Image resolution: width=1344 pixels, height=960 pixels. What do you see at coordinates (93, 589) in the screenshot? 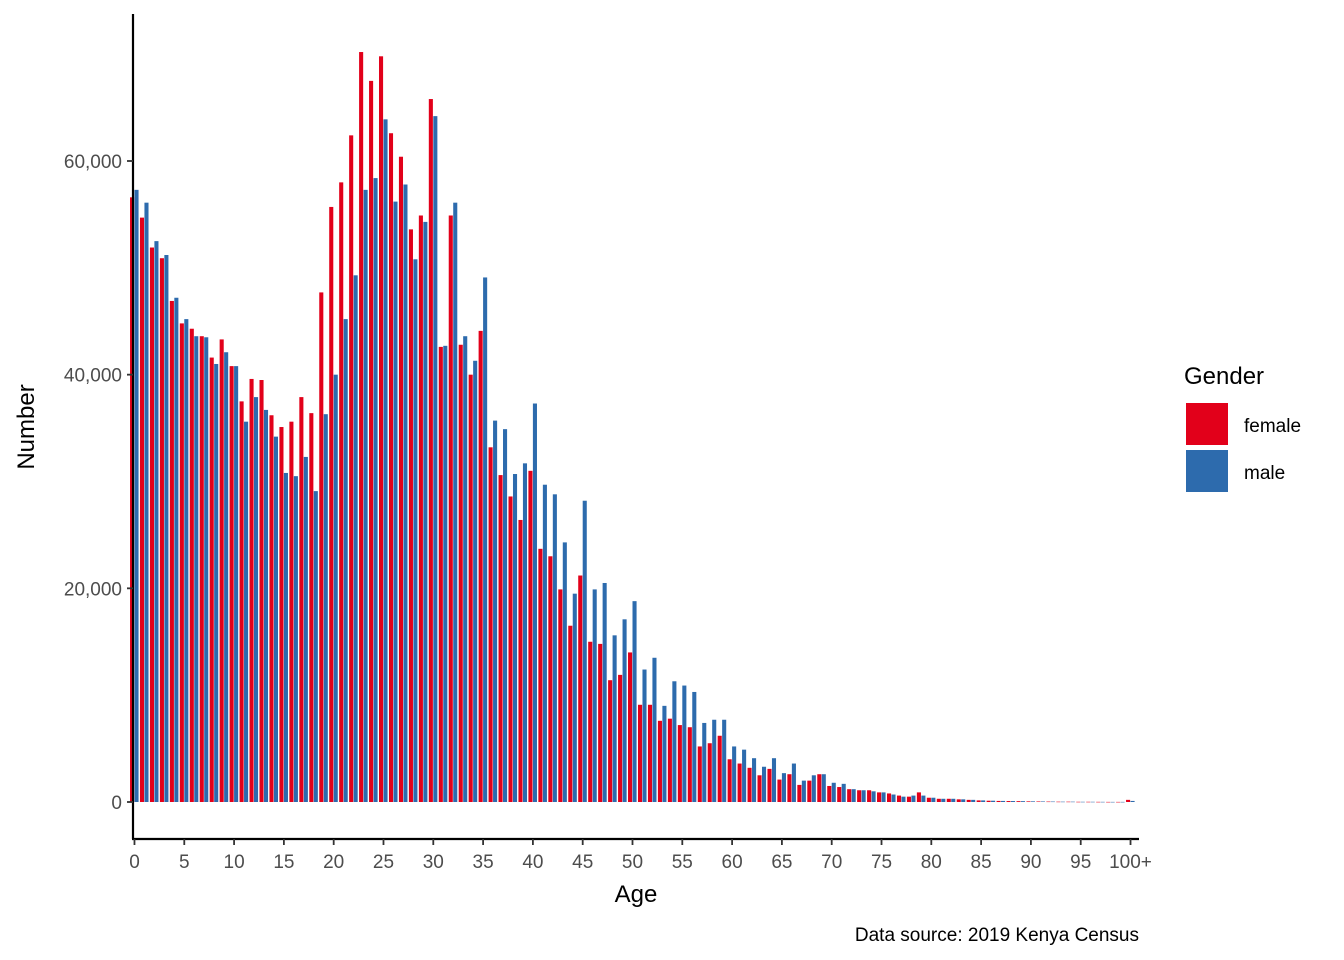
I see `y-tick-label: 20,000` at bounding box center [93, 589].